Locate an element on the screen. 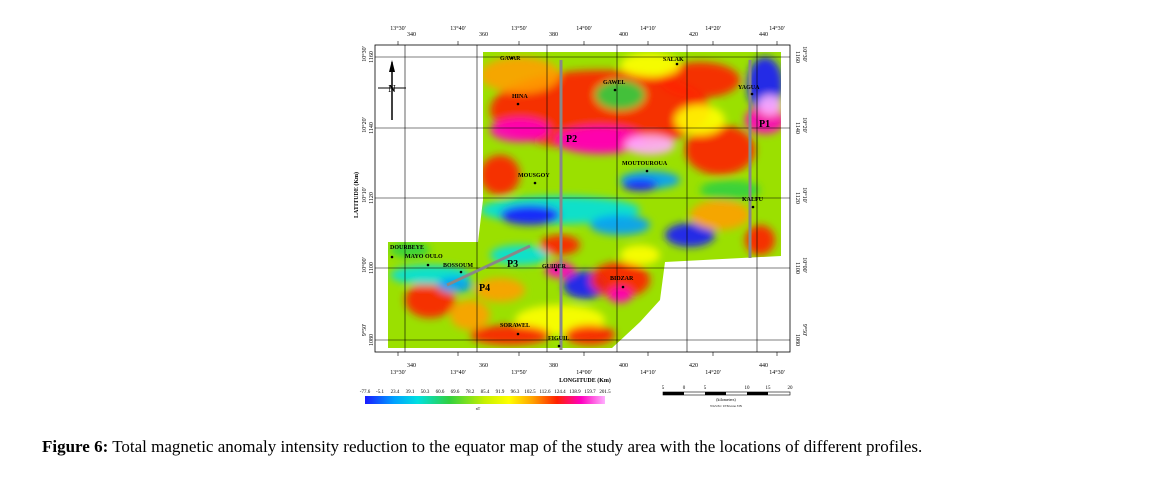 This screenshot has width=1158, height=486. place-label: MAYO OULO is located at coordinates (424, 257).